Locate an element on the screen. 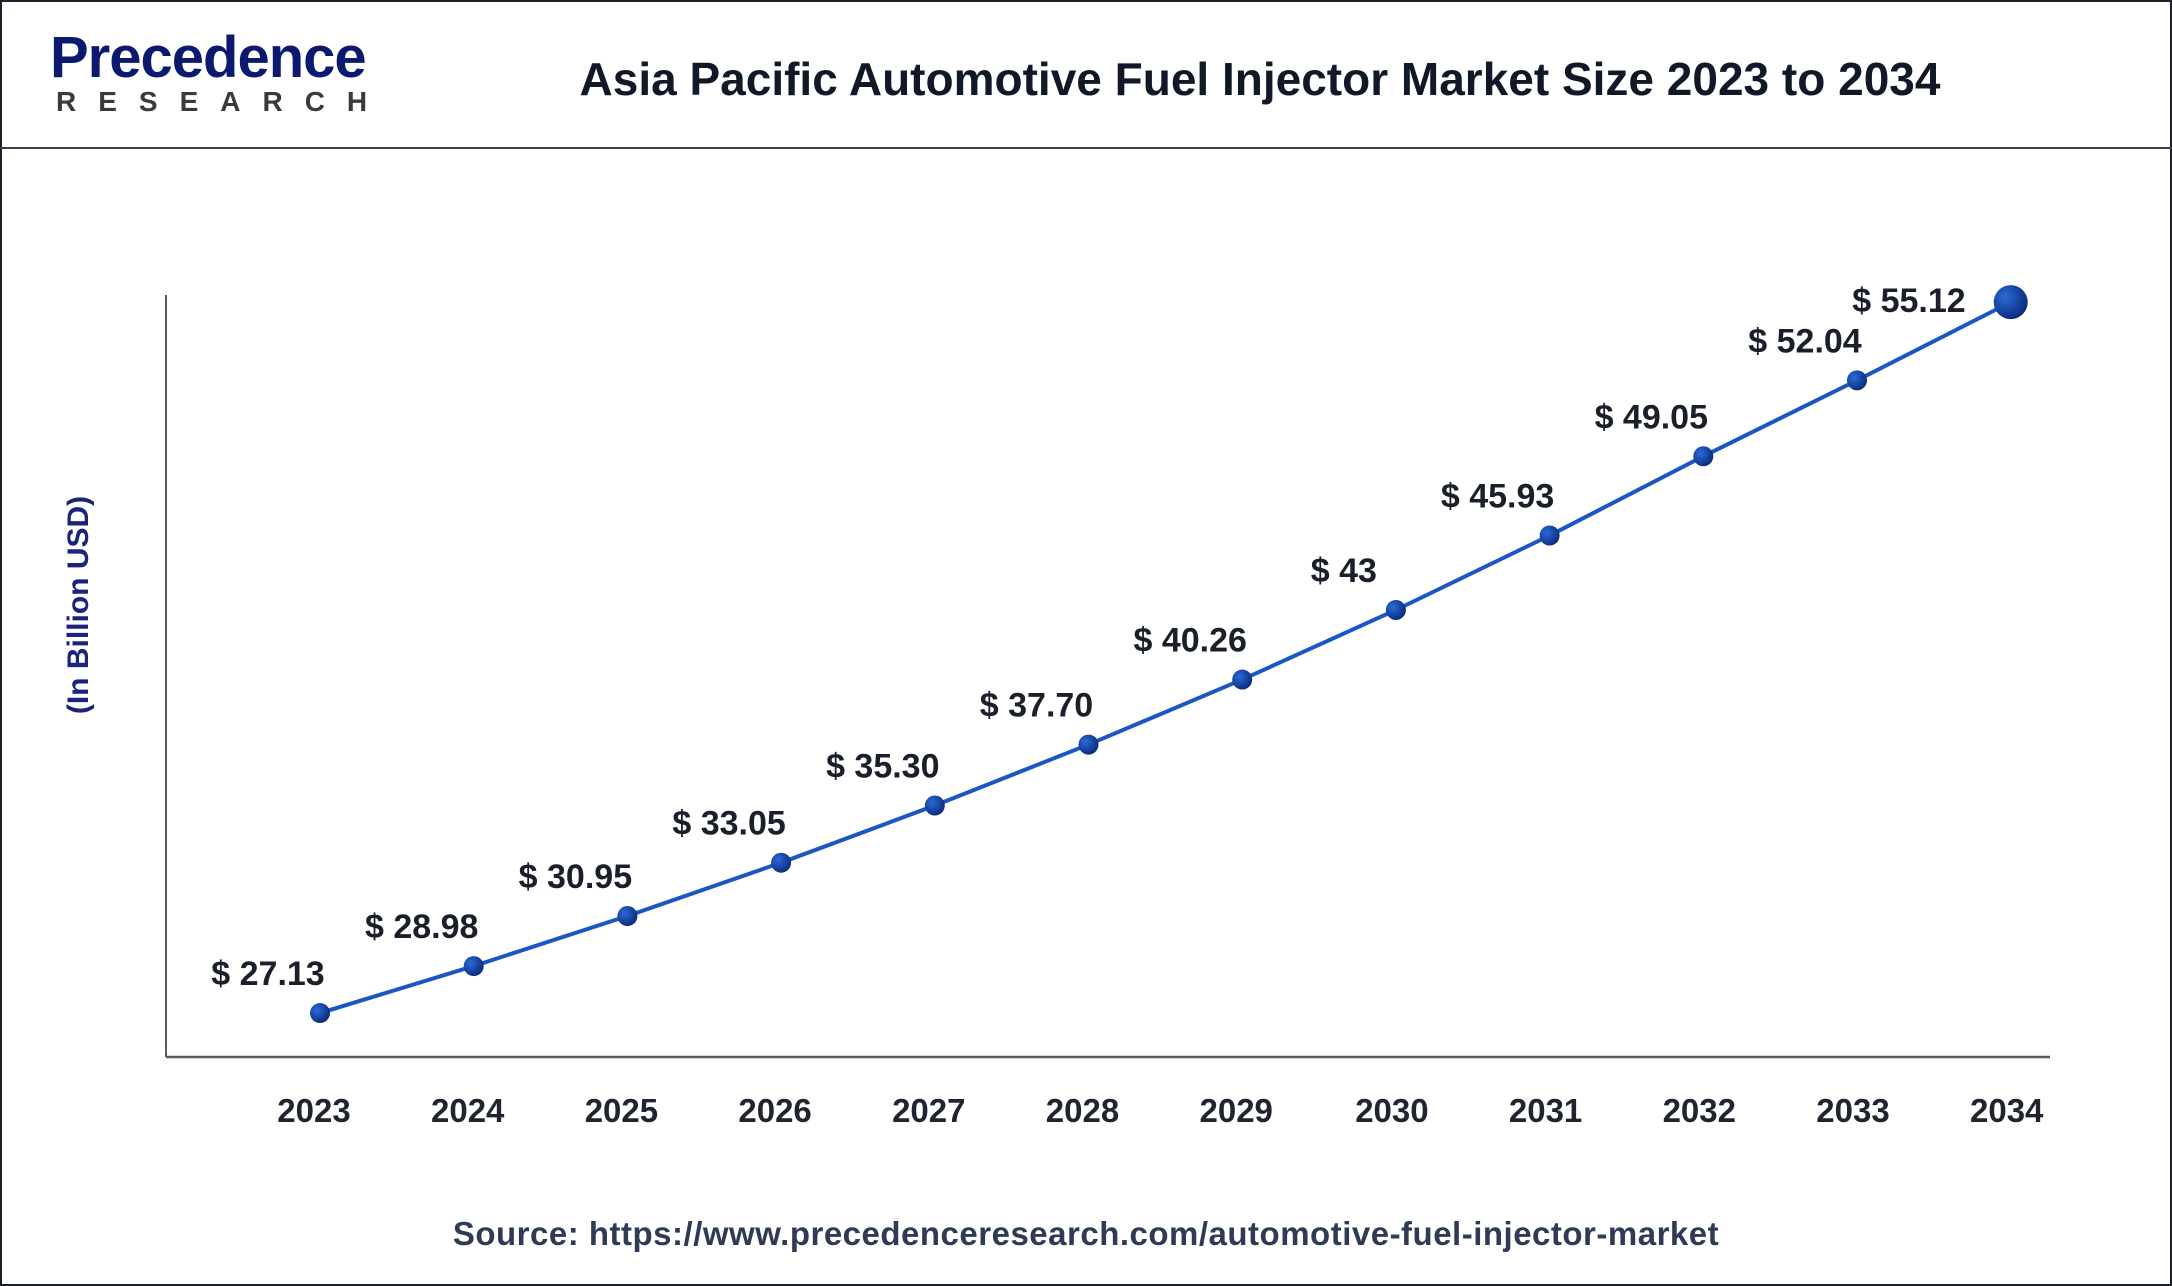 This screenshot has height=1286, width=2172. data-label: $ 55.12 is located at coordinates (1908, 301).